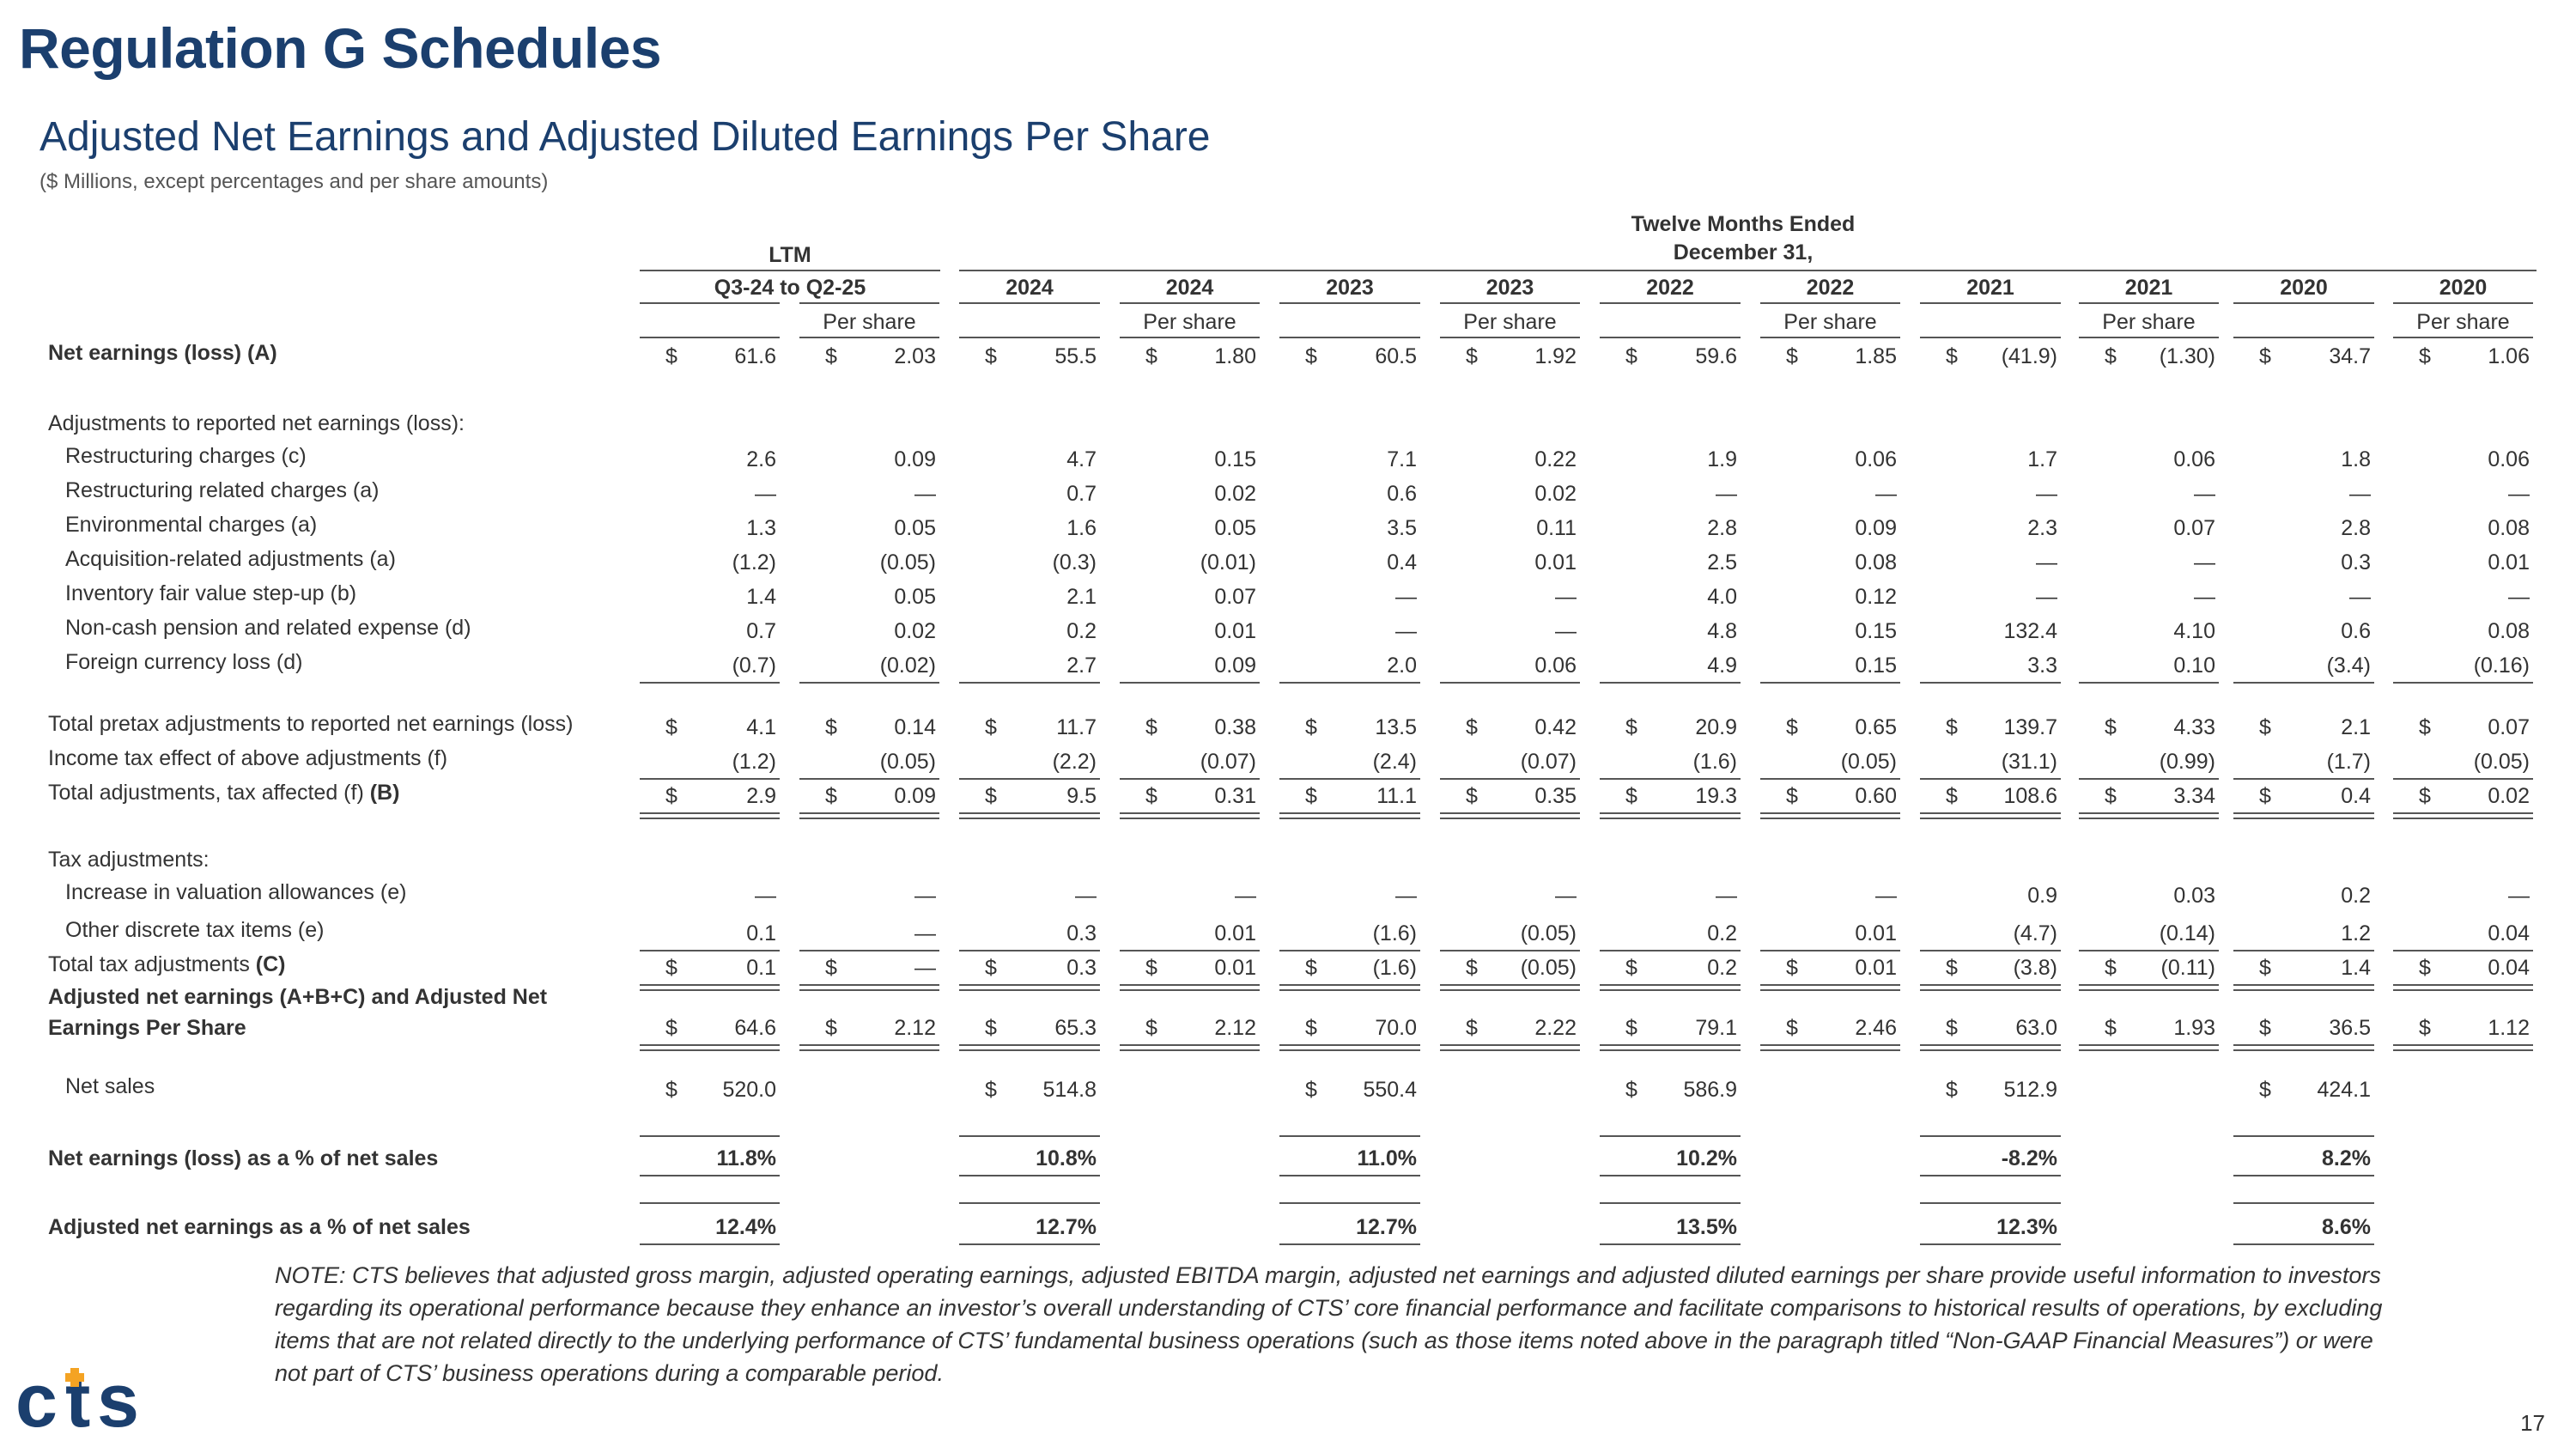 The height and width of the screenshot is (1453, 2576). I want to click on table-cell: 0.02, so click(1235, 494).